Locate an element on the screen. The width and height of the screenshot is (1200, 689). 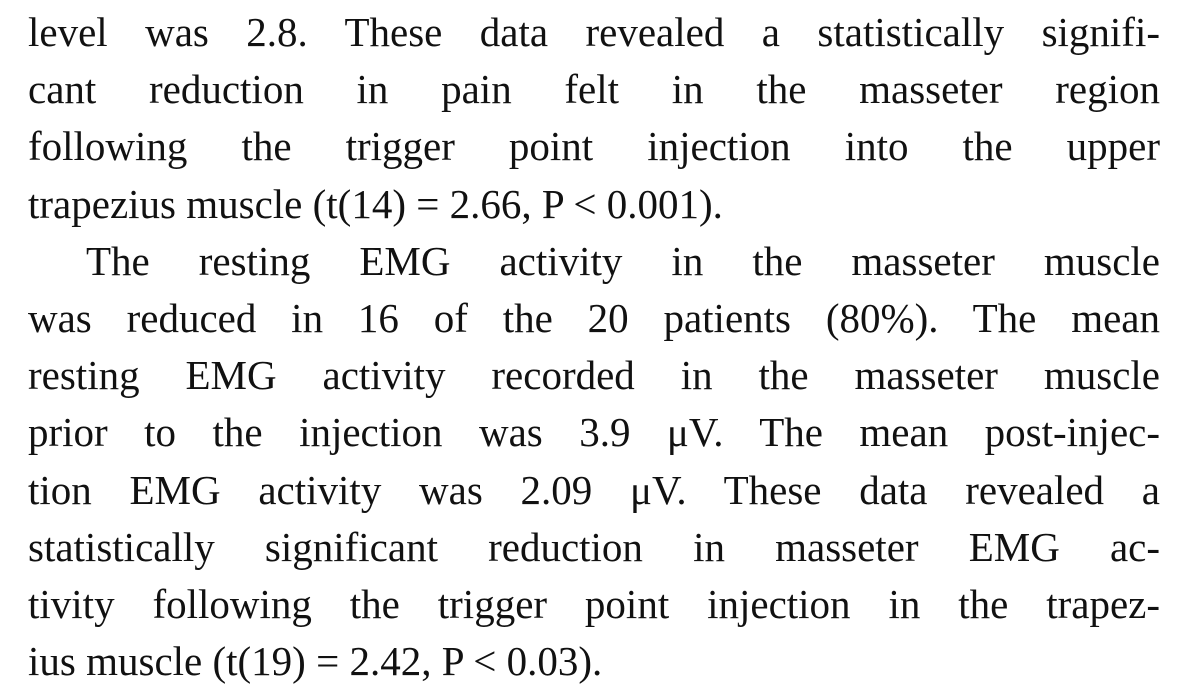
text-line: ius muscle (t(19) = 2.42, P < 0.03). is located at coordinates (315, 661).